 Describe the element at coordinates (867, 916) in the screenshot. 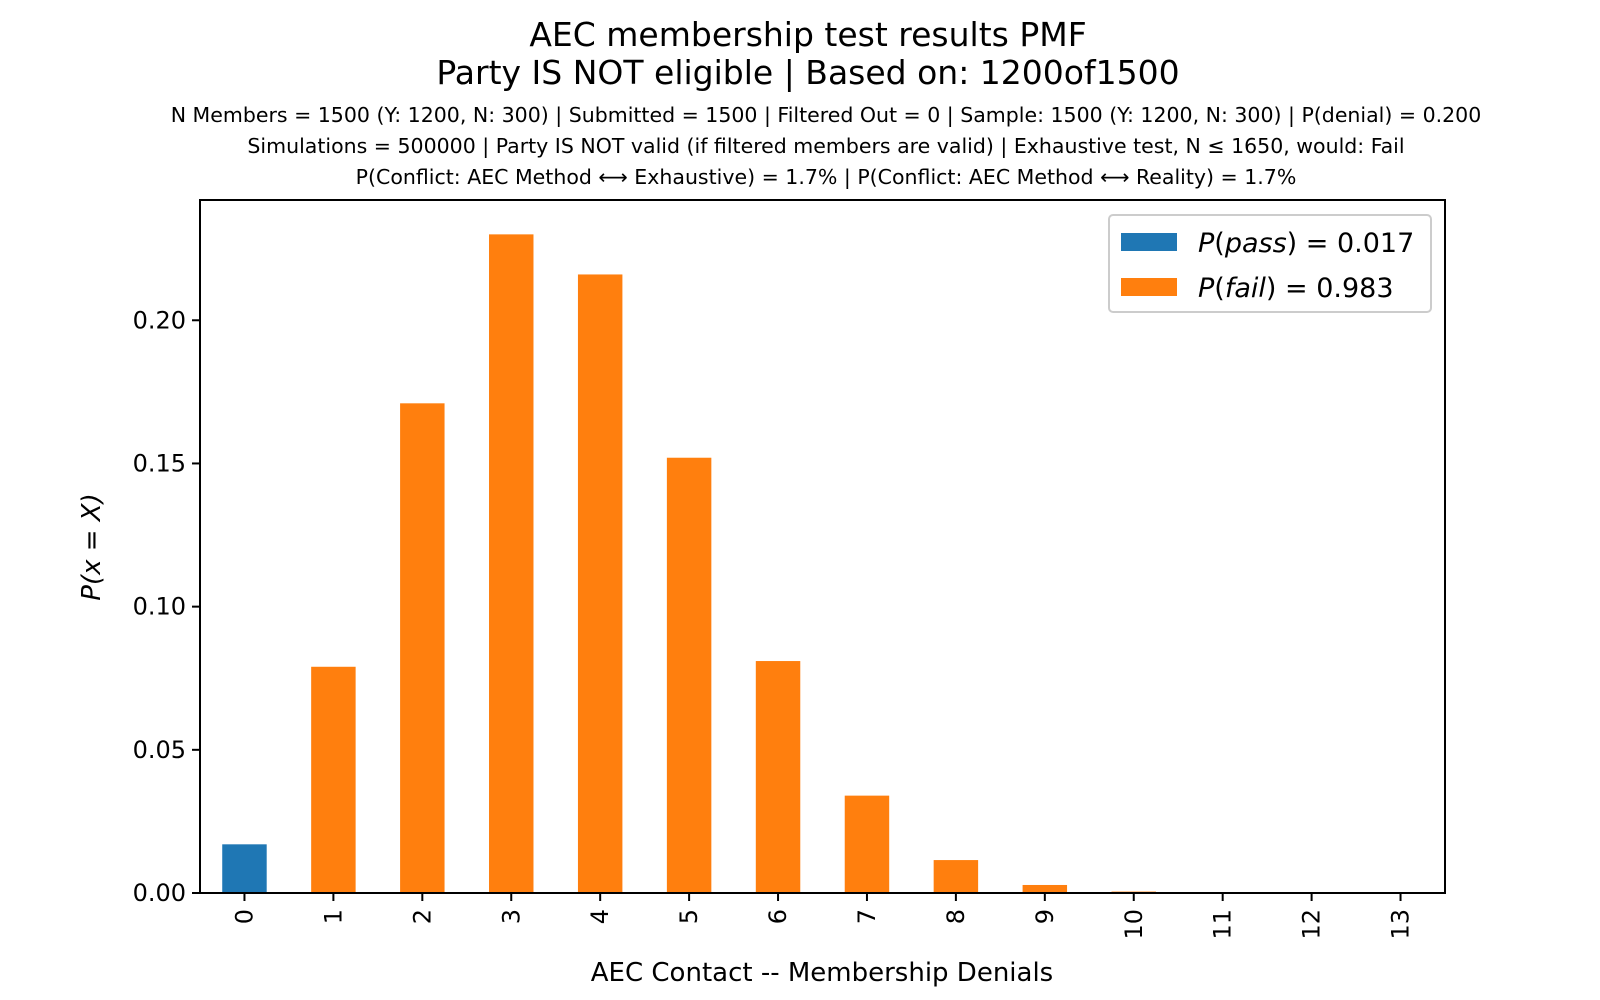

I see `x-tick-label: 7` at that location.